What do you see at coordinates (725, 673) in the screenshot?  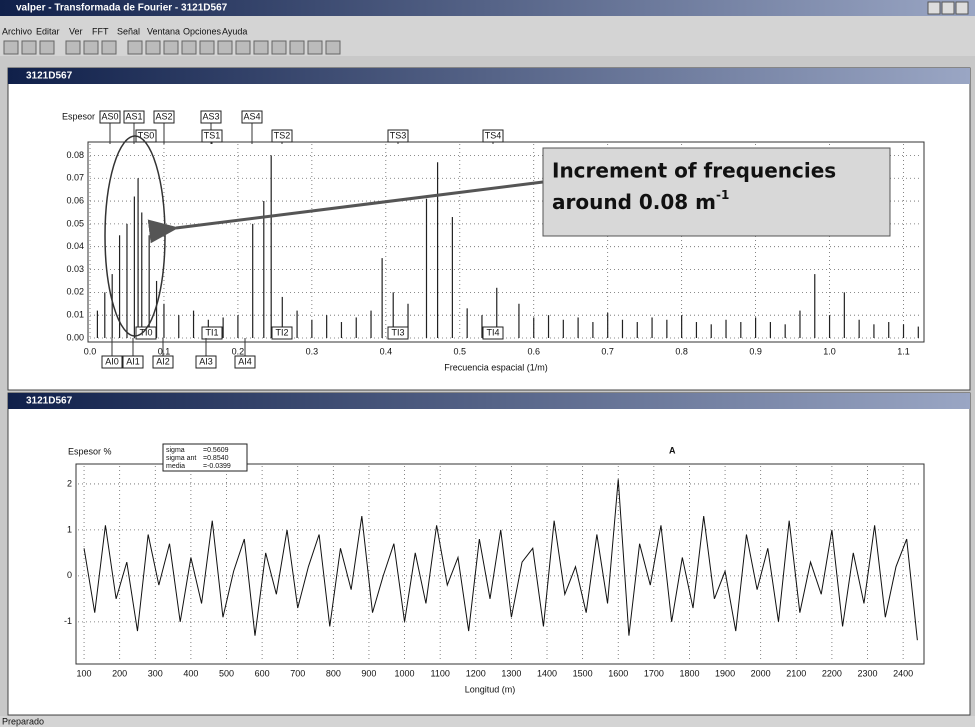 I see `x-tick-label: 1900` at bounding box center [725, 673].